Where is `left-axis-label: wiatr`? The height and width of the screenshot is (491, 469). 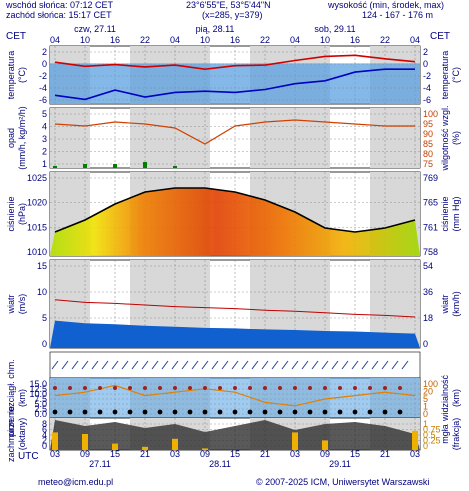
left-axis-label: wiatr is located at coordinates (11, 304).